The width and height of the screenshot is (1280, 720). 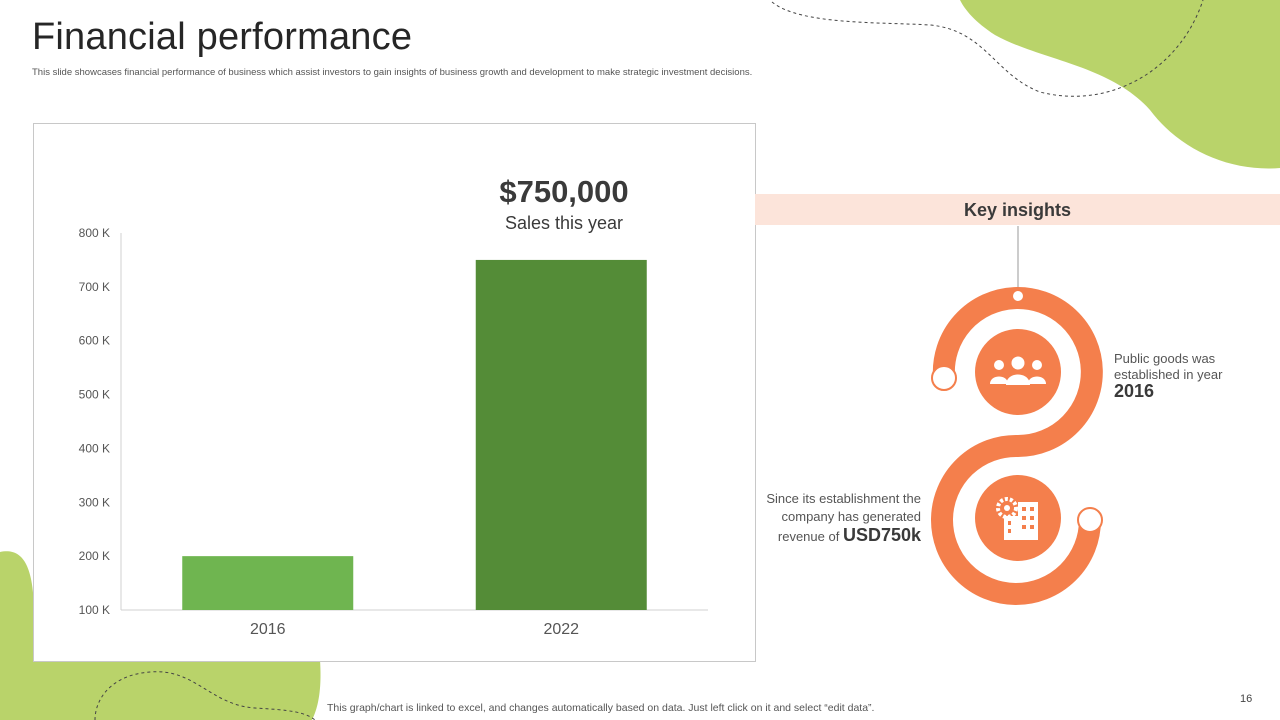 I want to click on y-tick-label: 800 K, so click(x=94, y=233).